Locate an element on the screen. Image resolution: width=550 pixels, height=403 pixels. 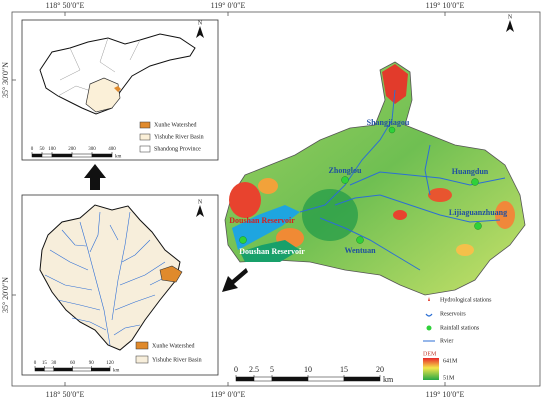
north-arrow is located at coordinates (510, 26).